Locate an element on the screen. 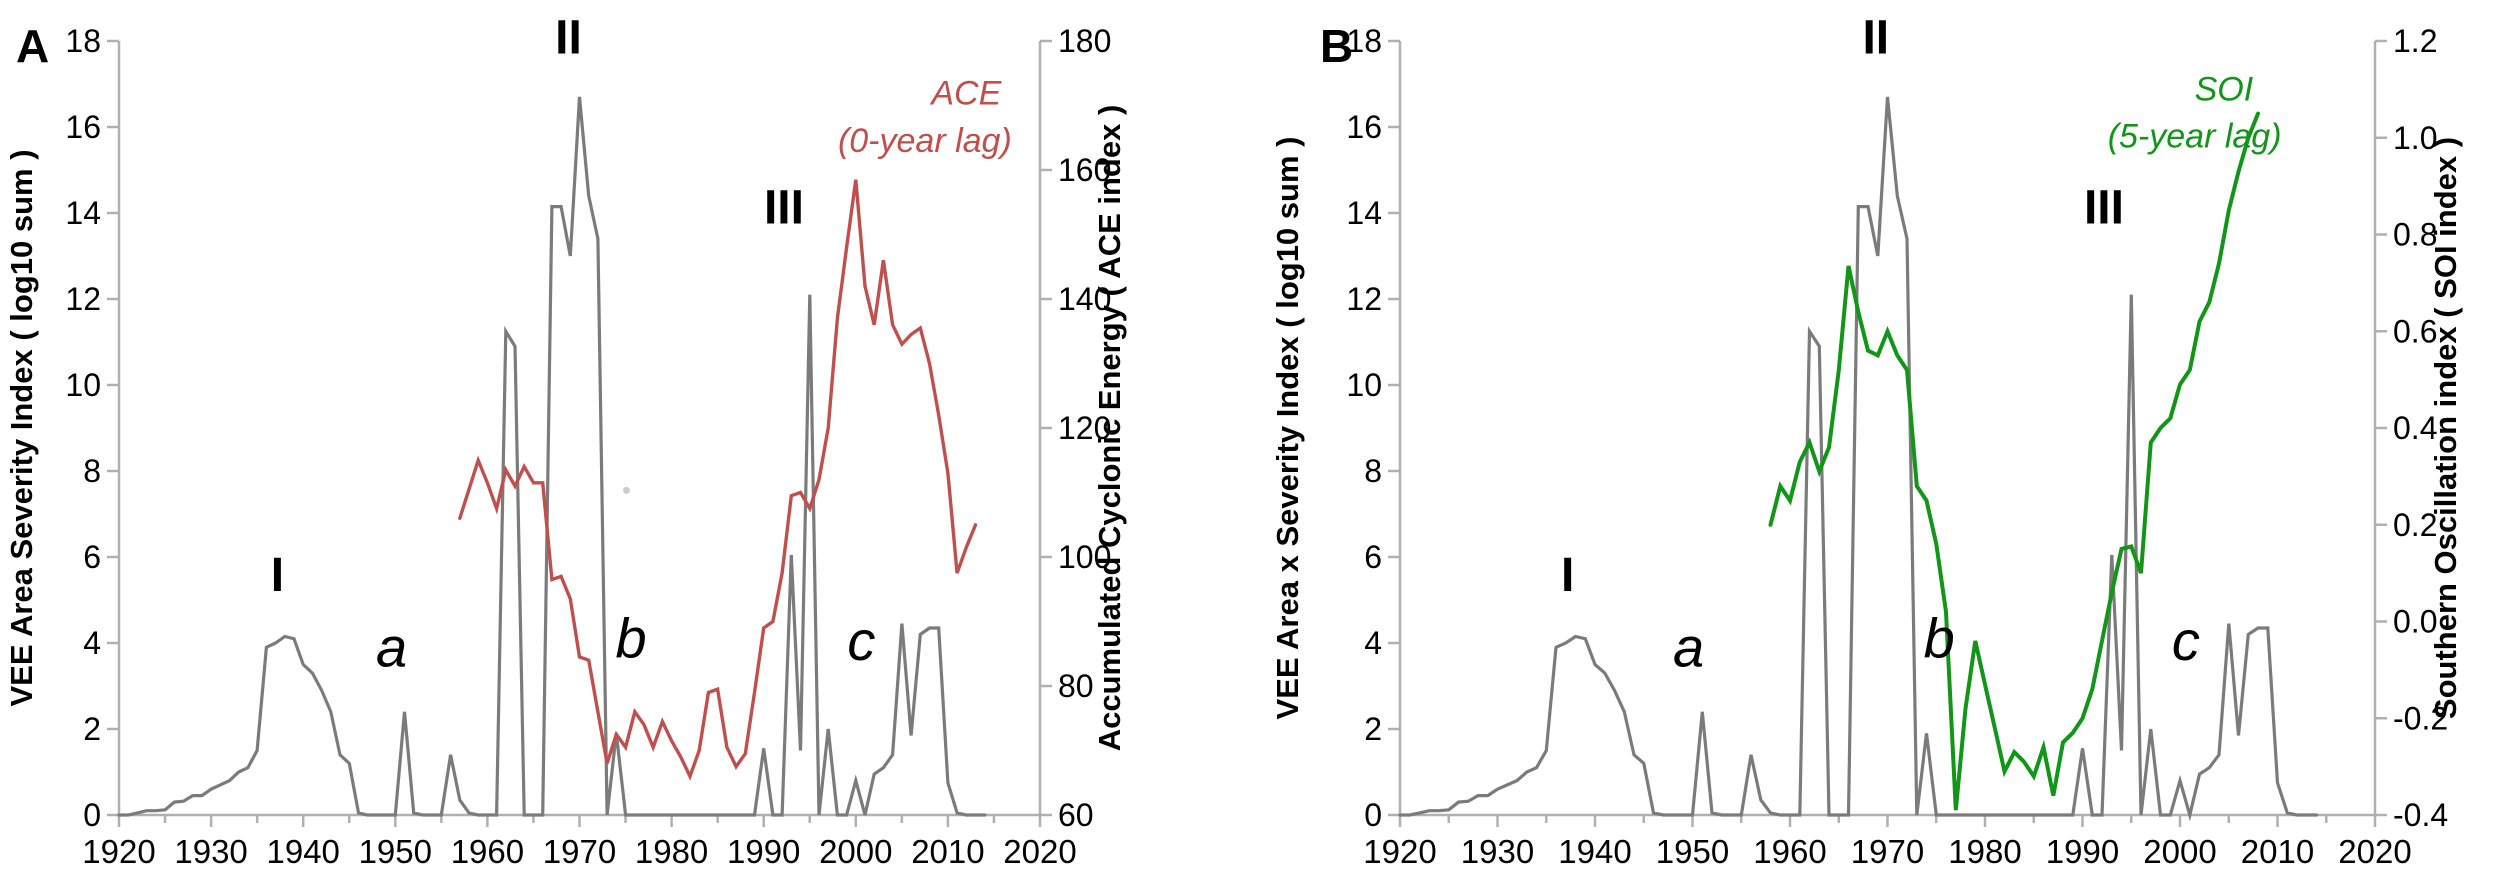 This screenshot has width=2500, height=871. left-axis-title: VEE Area Severity Index ( log10 sum ) is located at coordinates (21, 427).